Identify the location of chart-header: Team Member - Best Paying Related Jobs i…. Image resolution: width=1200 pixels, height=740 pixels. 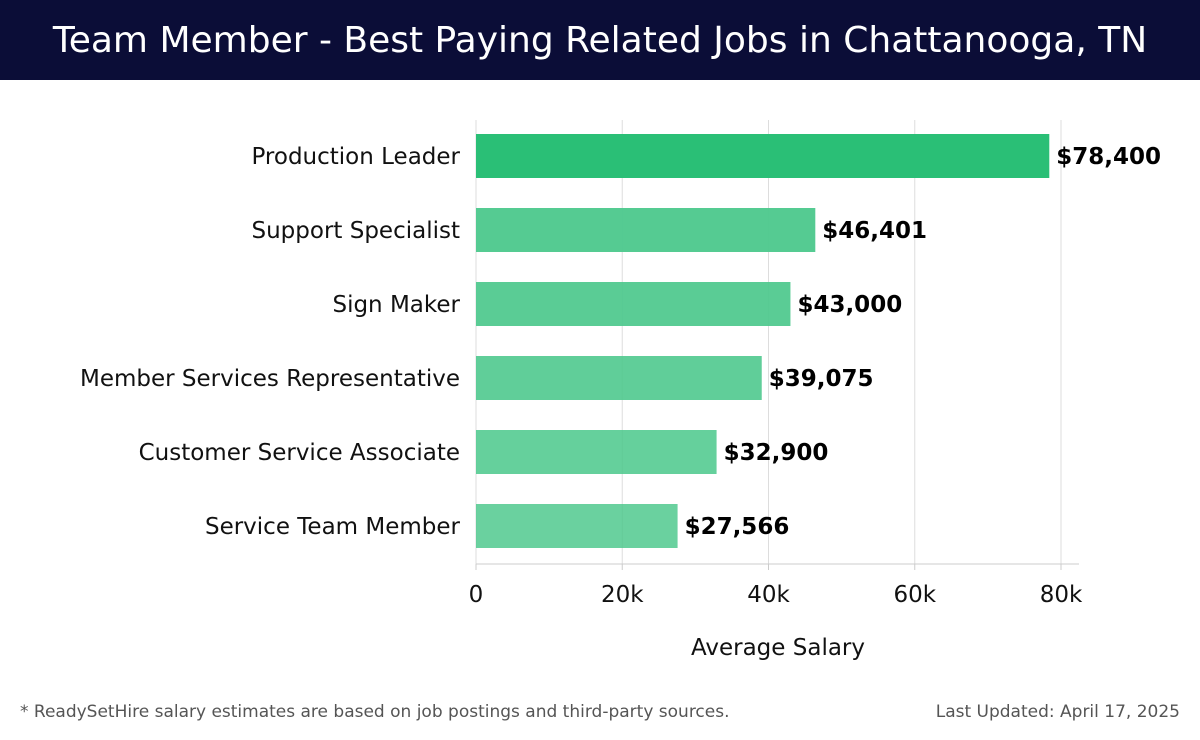
(600, 40).